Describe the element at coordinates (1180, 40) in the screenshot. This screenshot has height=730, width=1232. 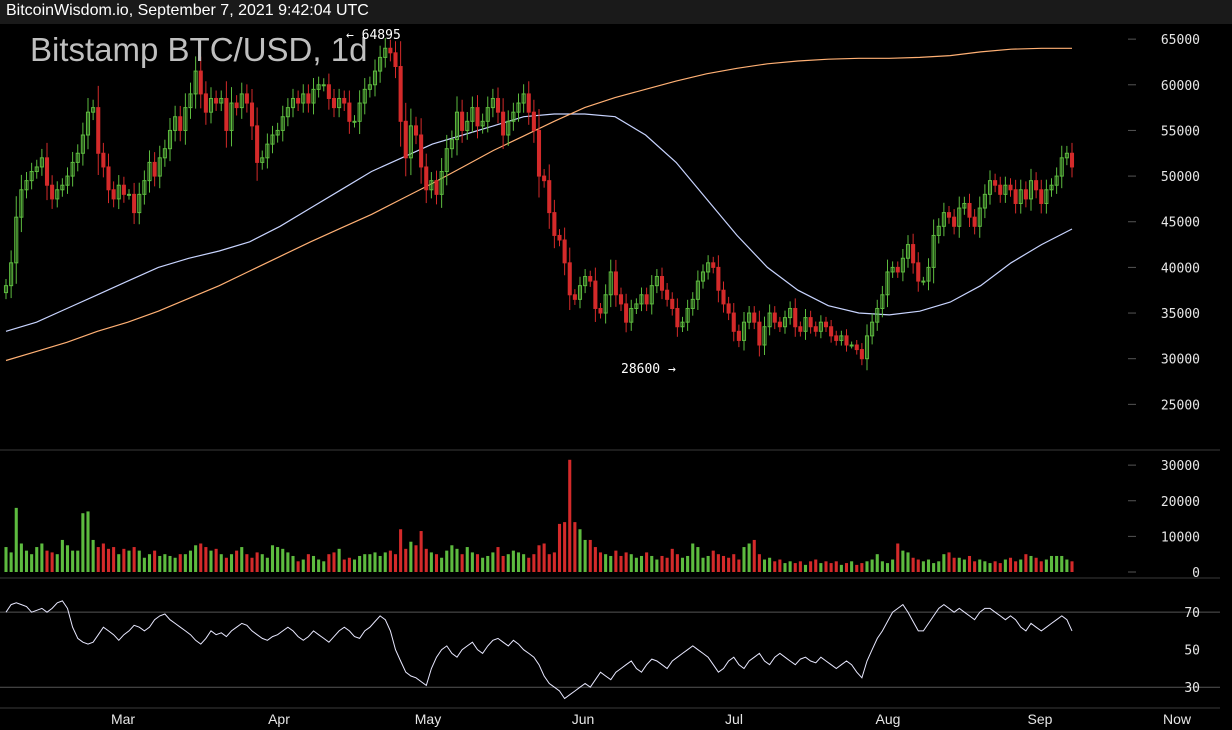
I see `price-tick-label: 65000` at that location.